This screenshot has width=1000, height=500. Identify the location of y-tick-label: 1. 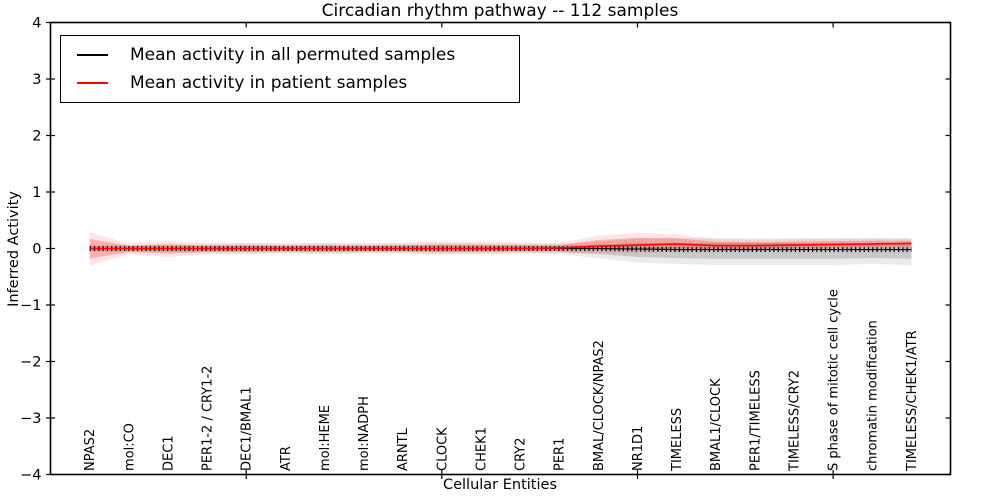
(36, 193).